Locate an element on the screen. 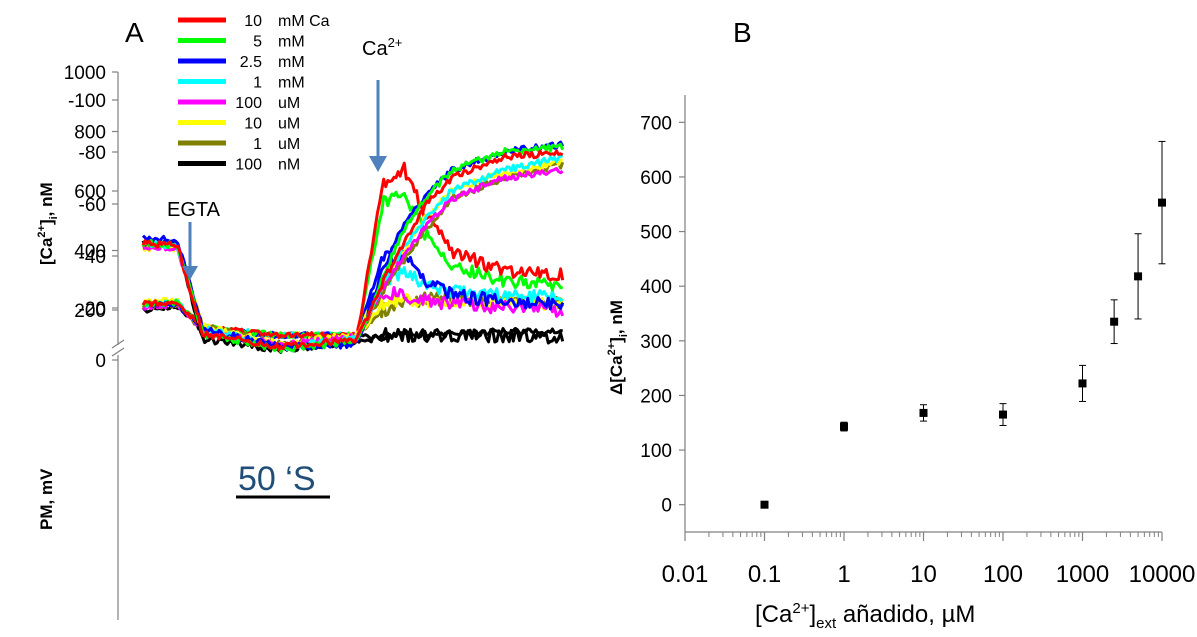  upper-y-ticks: 200 400 600 800 1000 is located at coordinates (91, 192).